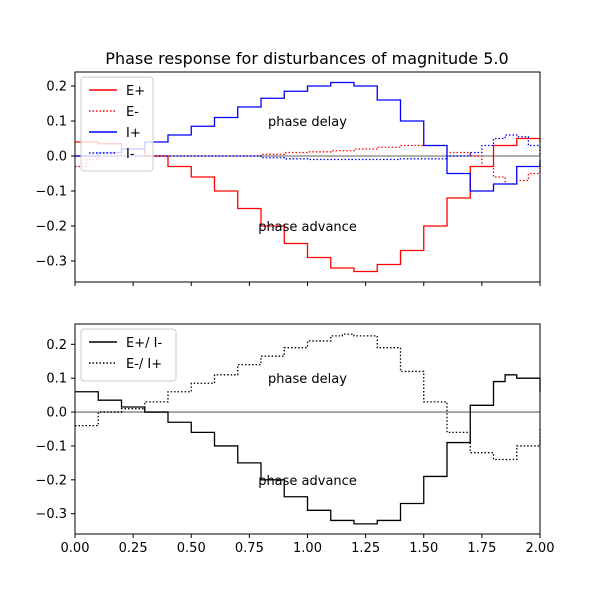 The width and height of the screenshot is (600, 600). I want to click on x-tick-label: 1.75, so click(481, 548).